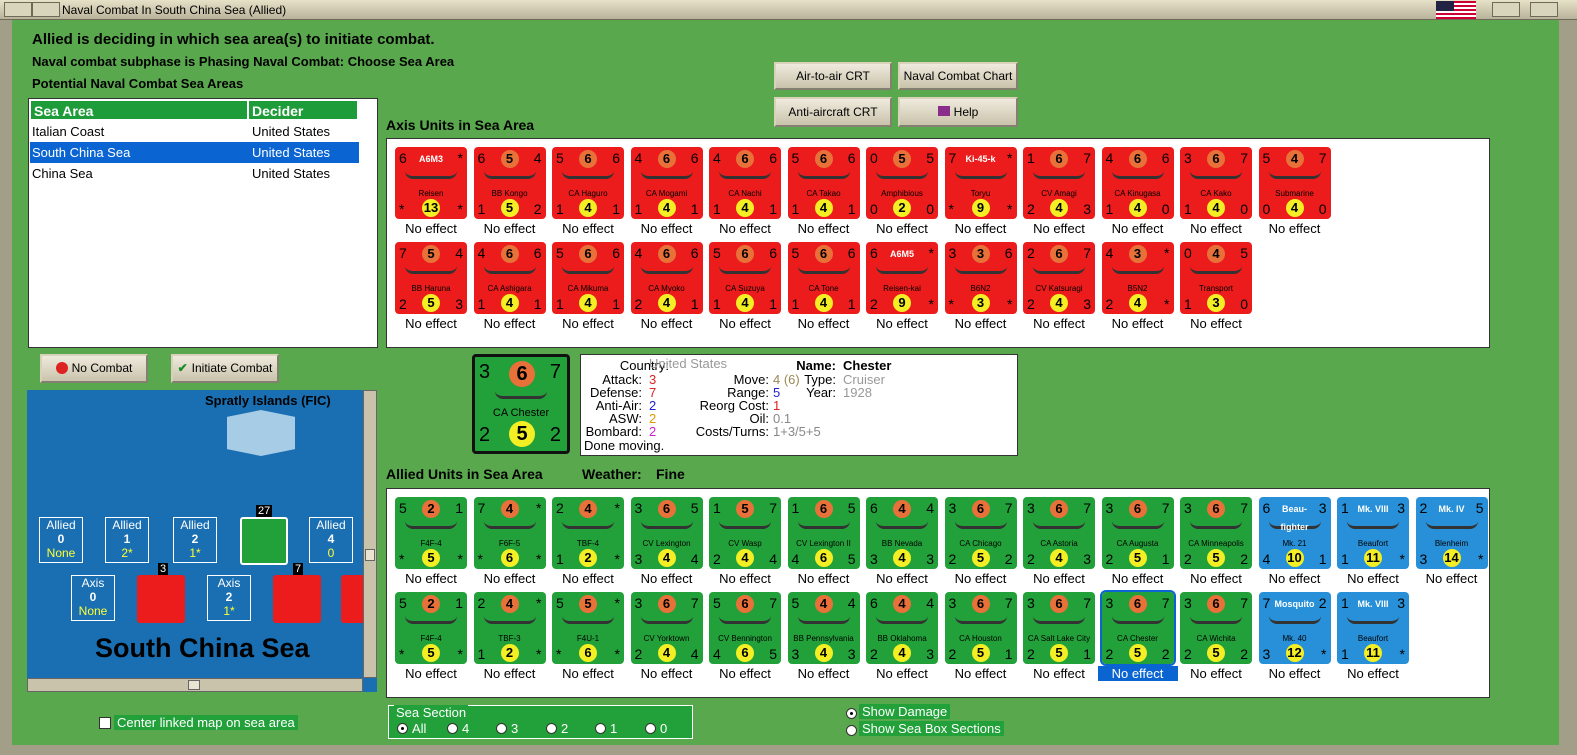 The image size is (1577, 755). I want to click on vertical-scrollbar, so click(370, 534).